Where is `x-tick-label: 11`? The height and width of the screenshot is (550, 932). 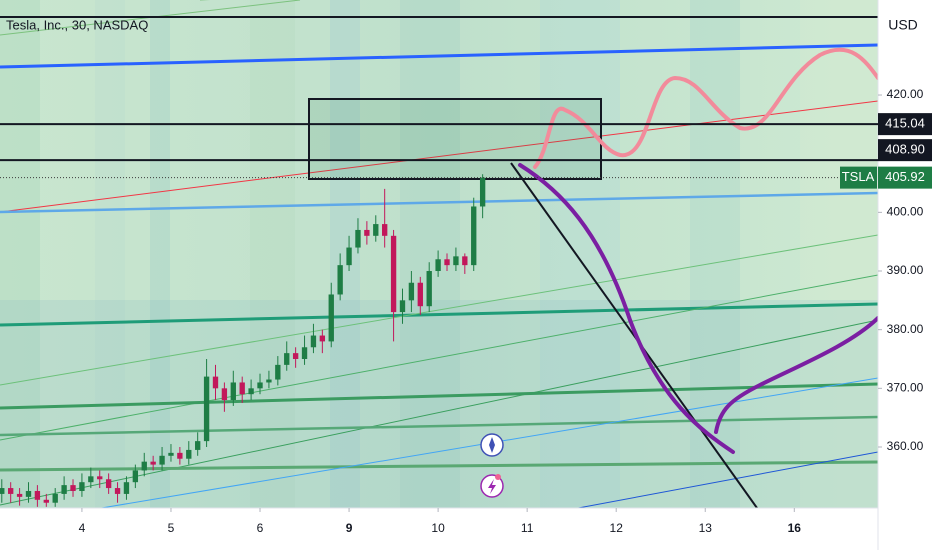
x-tick-label: 11 is located at coordinates (527, 528).